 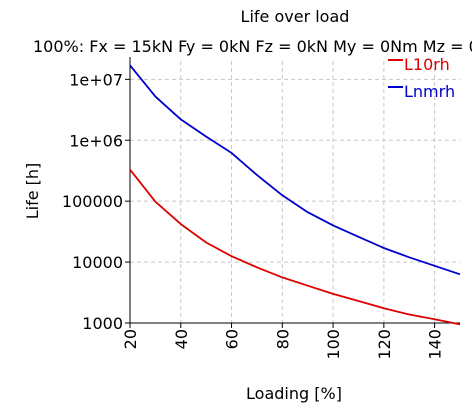 What do you see at coordinates (421, 78) in the screenshot?
I see `legend: L10rh Lnmrh` at bounding box center [421, 78].